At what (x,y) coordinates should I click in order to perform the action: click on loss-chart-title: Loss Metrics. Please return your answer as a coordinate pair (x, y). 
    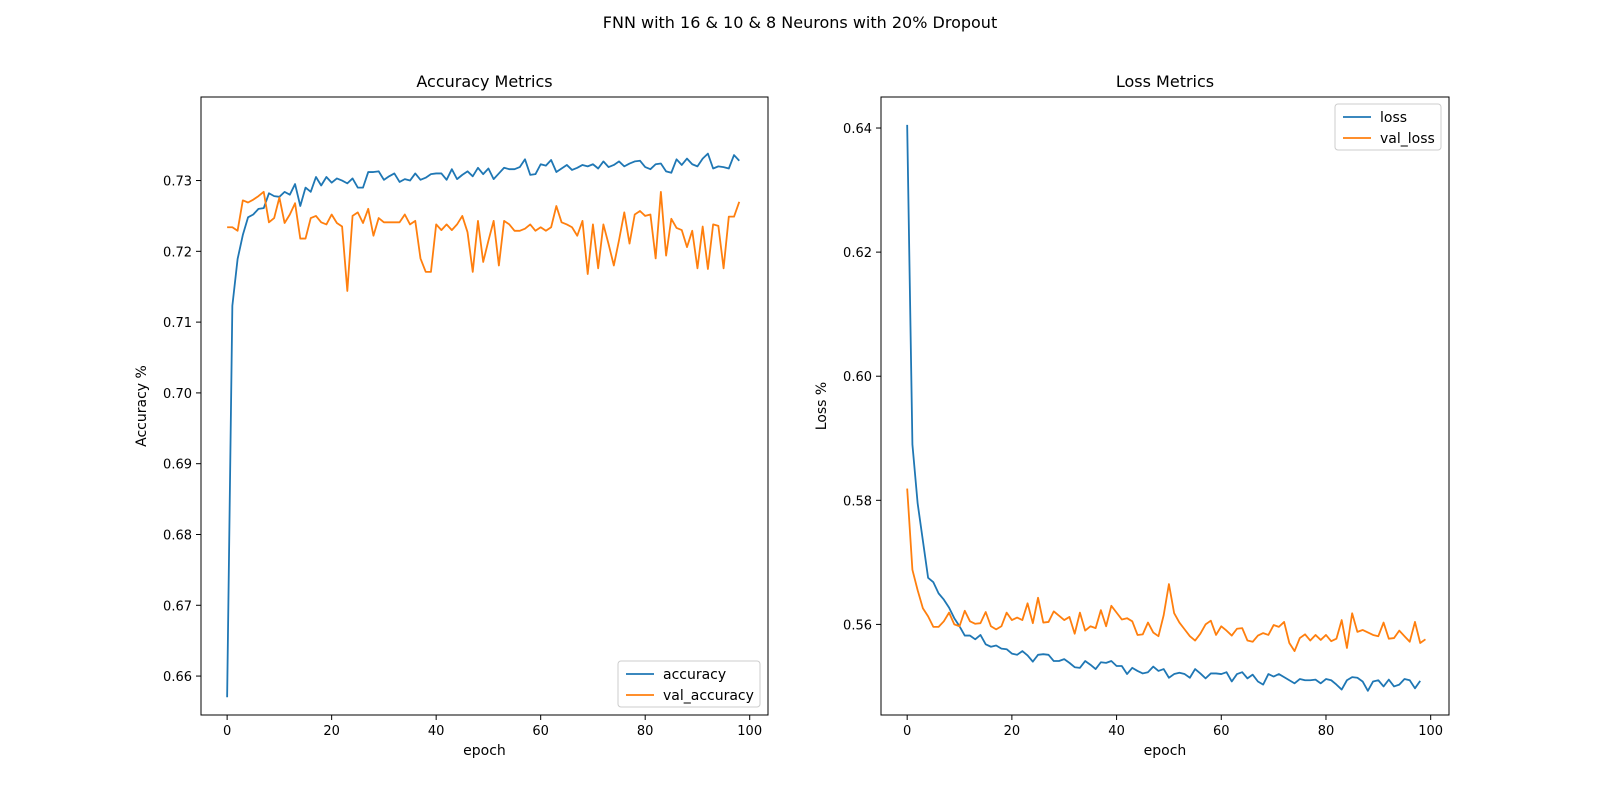
    Looking at the image, I should click on (1165, 81).